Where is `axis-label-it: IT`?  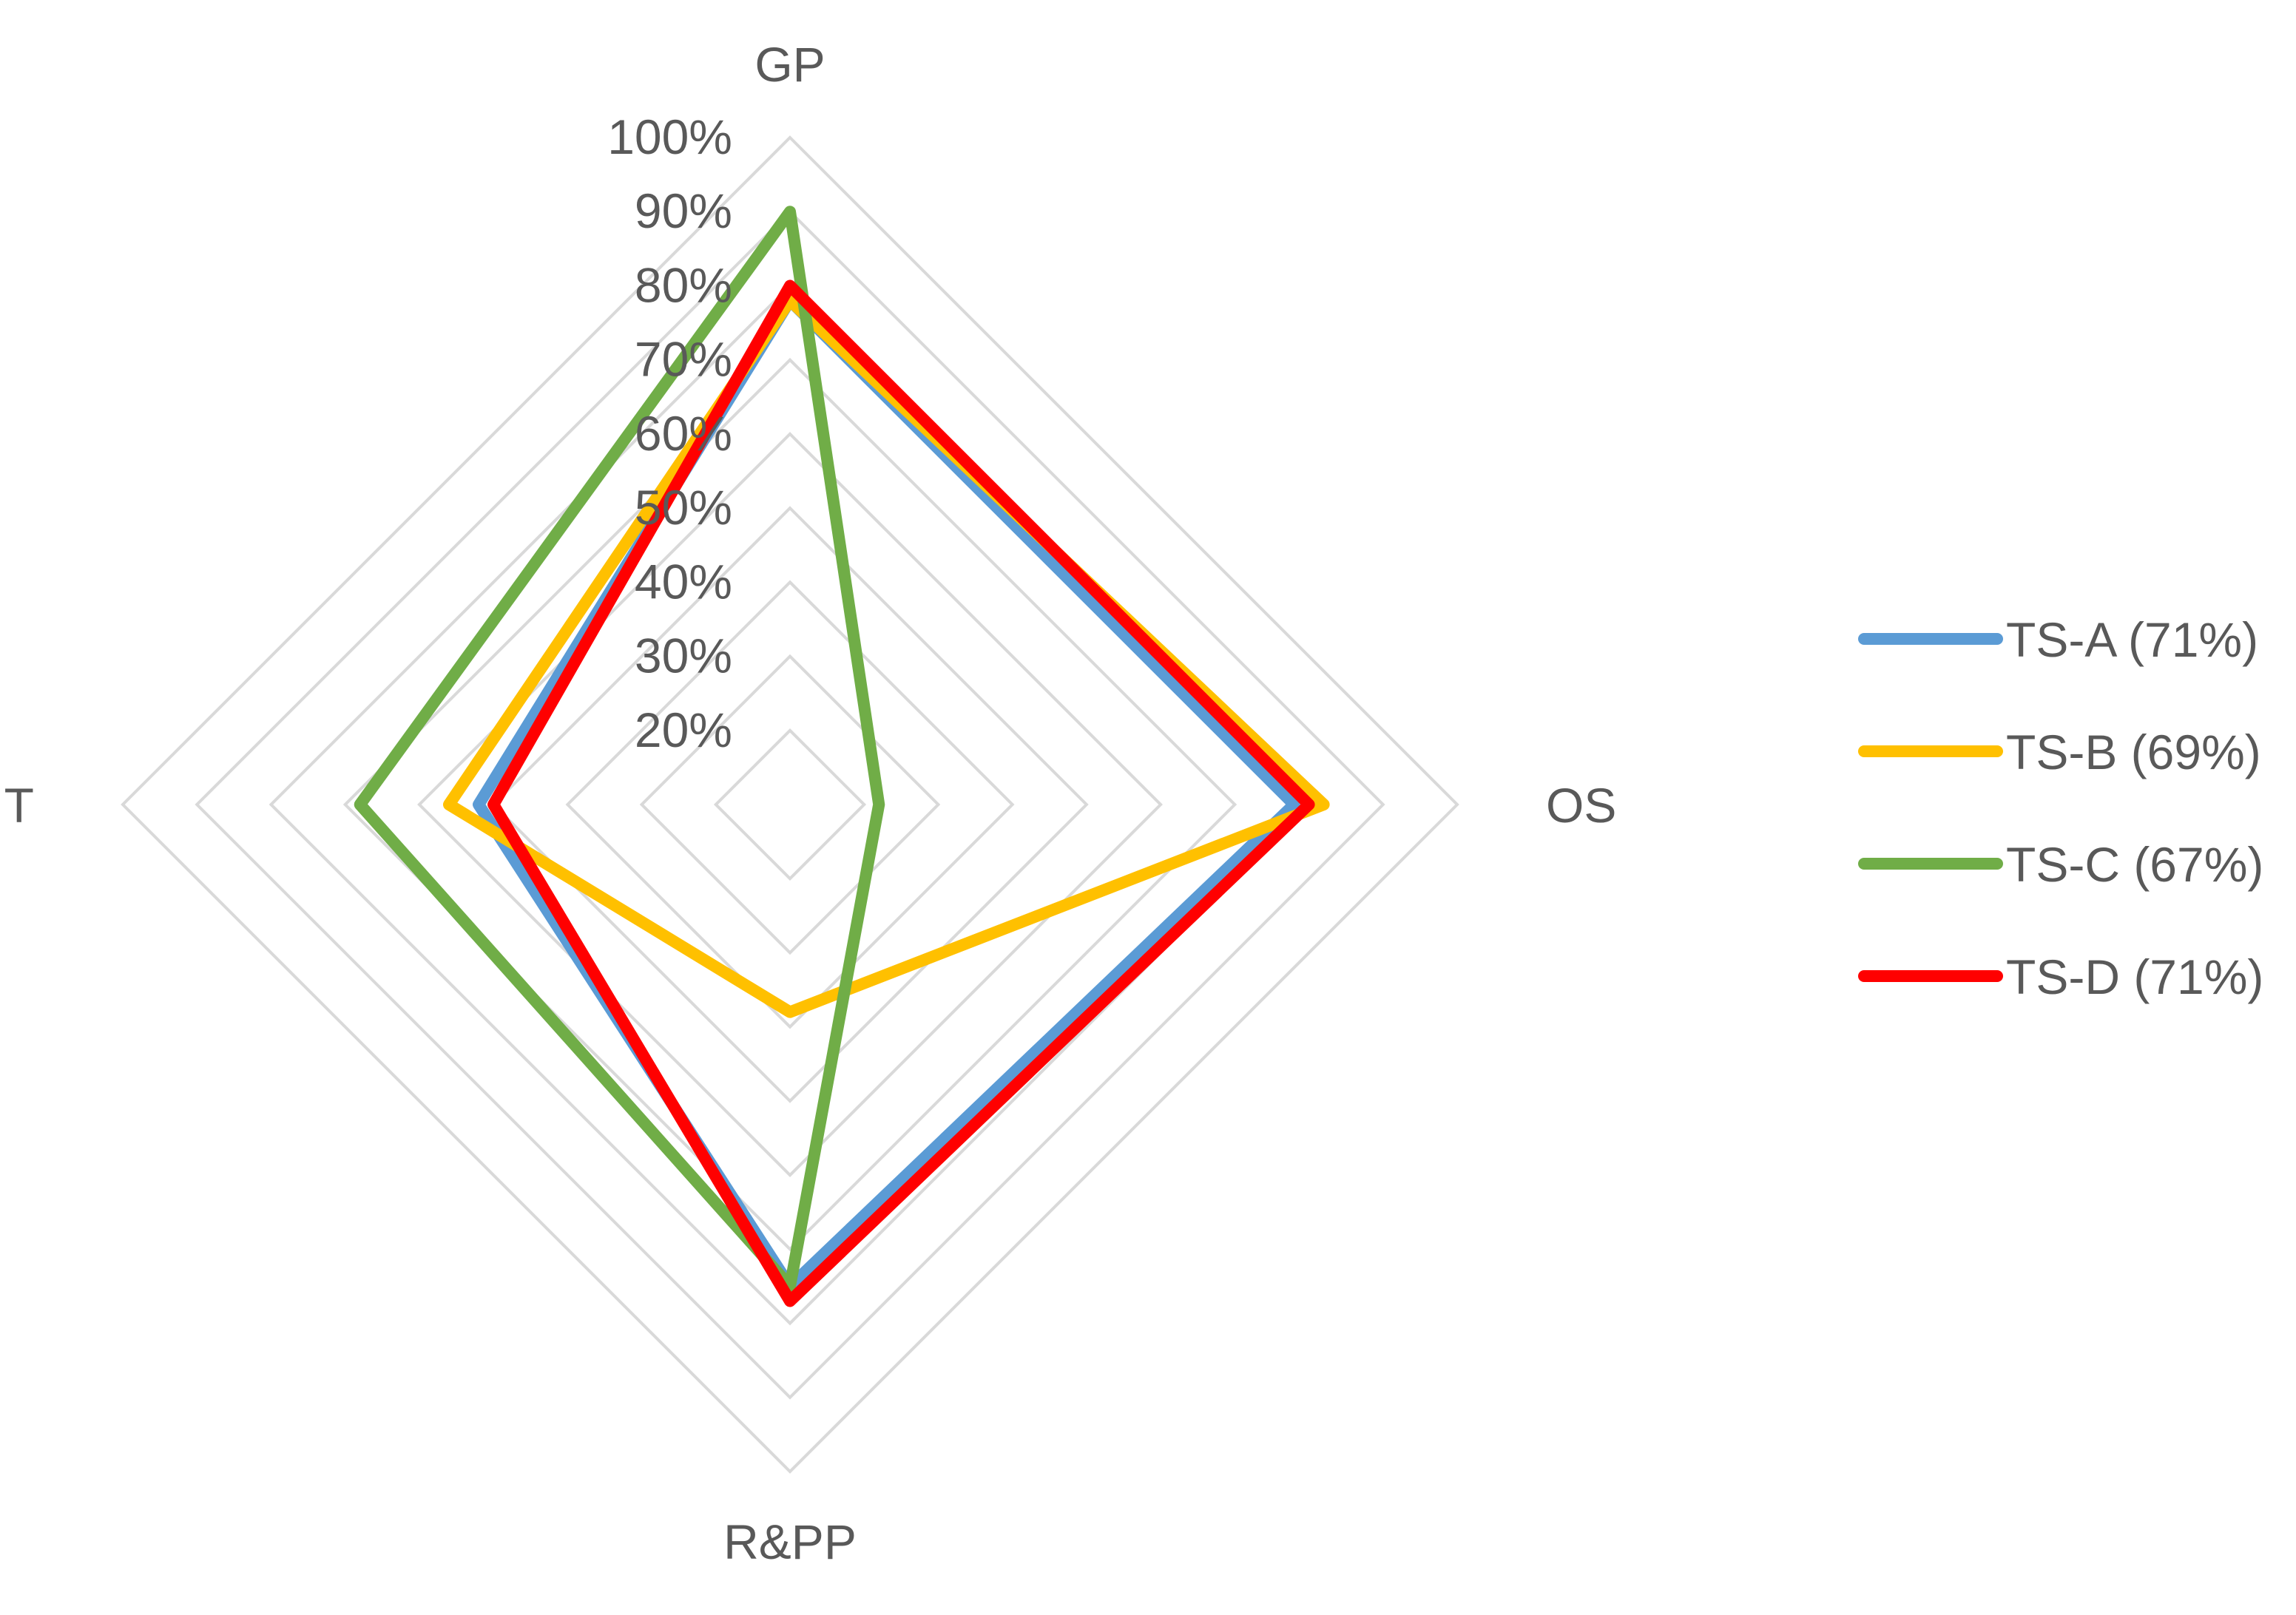
axis-label-it: IT is located at coordinates (17, 805).